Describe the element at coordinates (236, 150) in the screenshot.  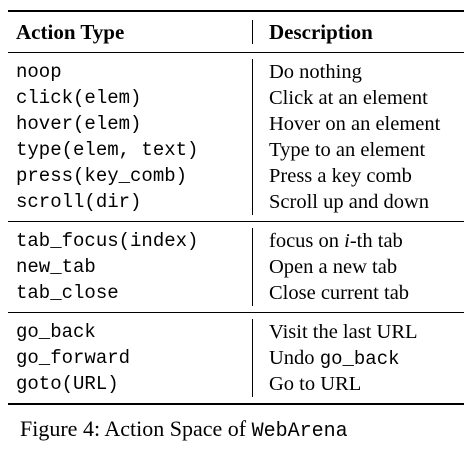
I see `table-row: type(elem, text) Type to an element` at that location.